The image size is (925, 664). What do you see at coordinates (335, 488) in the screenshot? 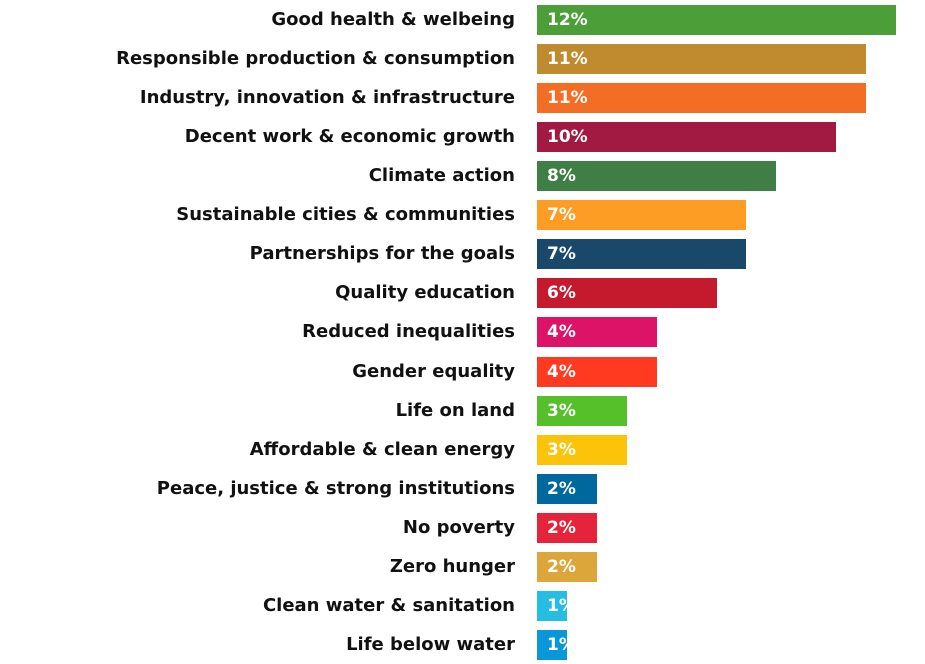
I see `category-label: Peace, justice & strong institutions` at bounding box center [335, 488].